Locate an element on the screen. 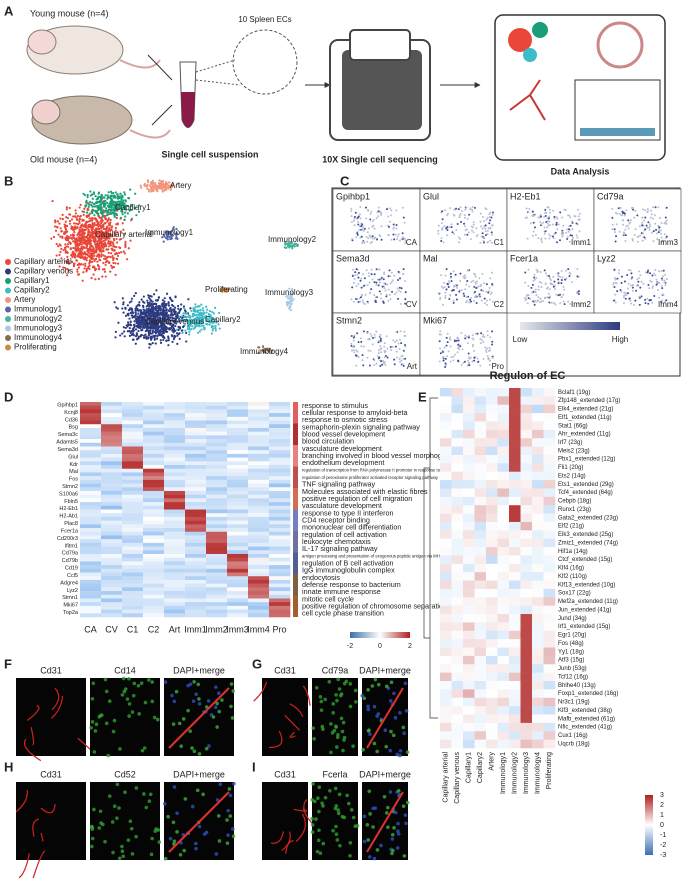  label: -1 is located at coordinates (663, 835).